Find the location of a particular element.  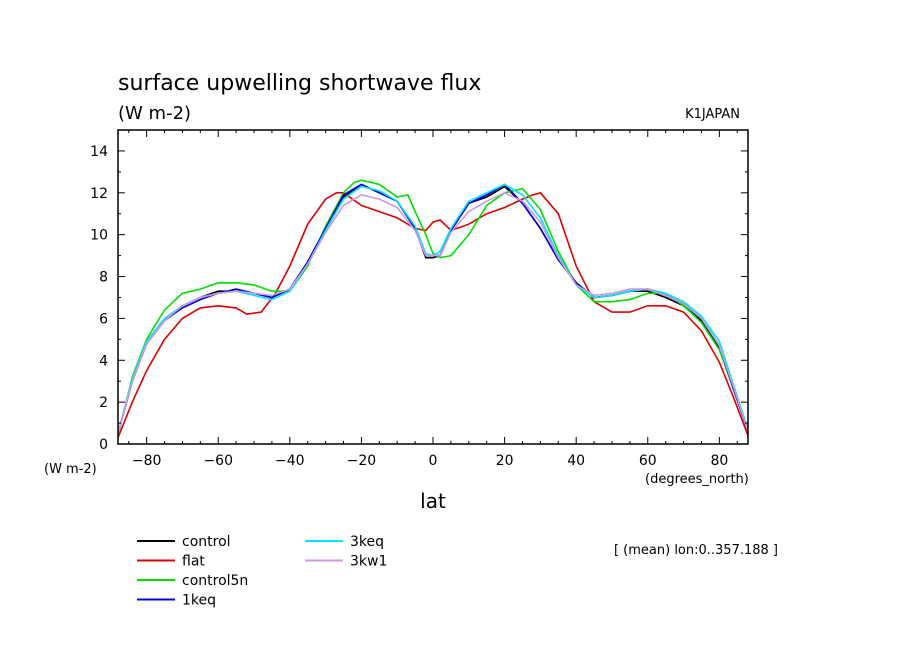

y-tick-label: 0 is located at coordinates (103, 445).